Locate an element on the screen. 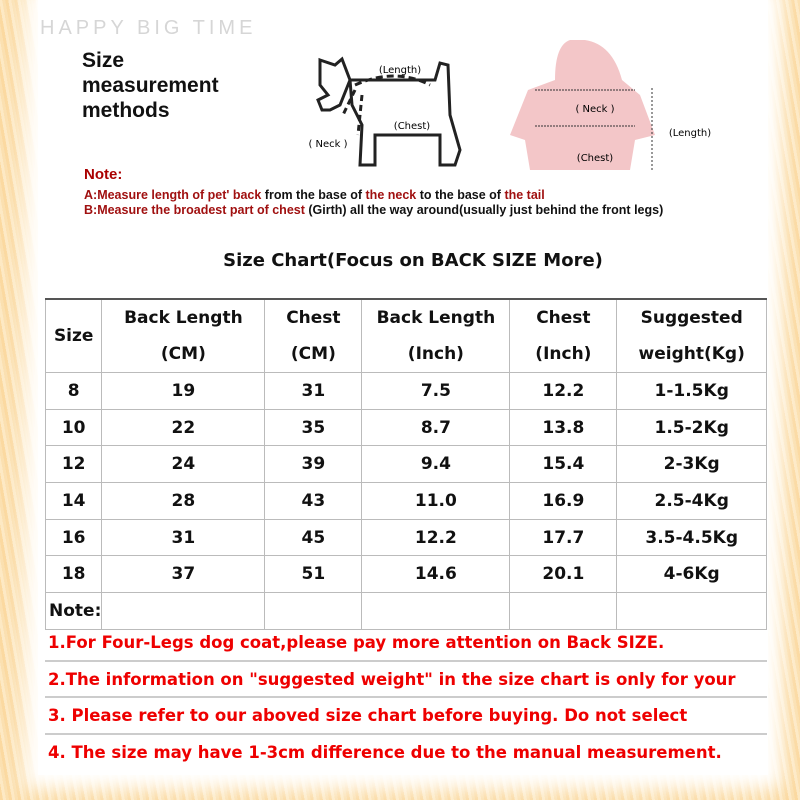  table-cell: 35 is located at coordinates (313, 427).